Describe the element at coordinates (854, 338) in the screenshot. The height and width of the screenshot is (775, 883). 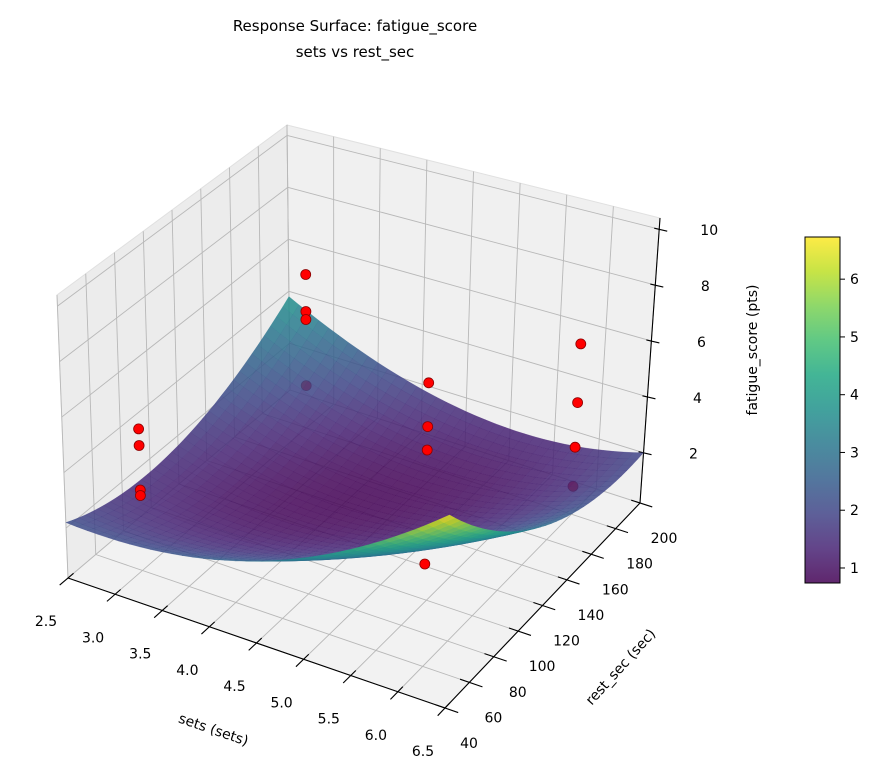
I see `colorbar-tick-label: 5` at that location.